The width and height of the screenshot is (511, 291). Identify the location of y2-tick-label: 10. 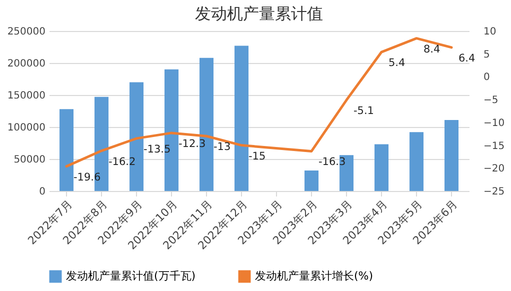
(490, 32).